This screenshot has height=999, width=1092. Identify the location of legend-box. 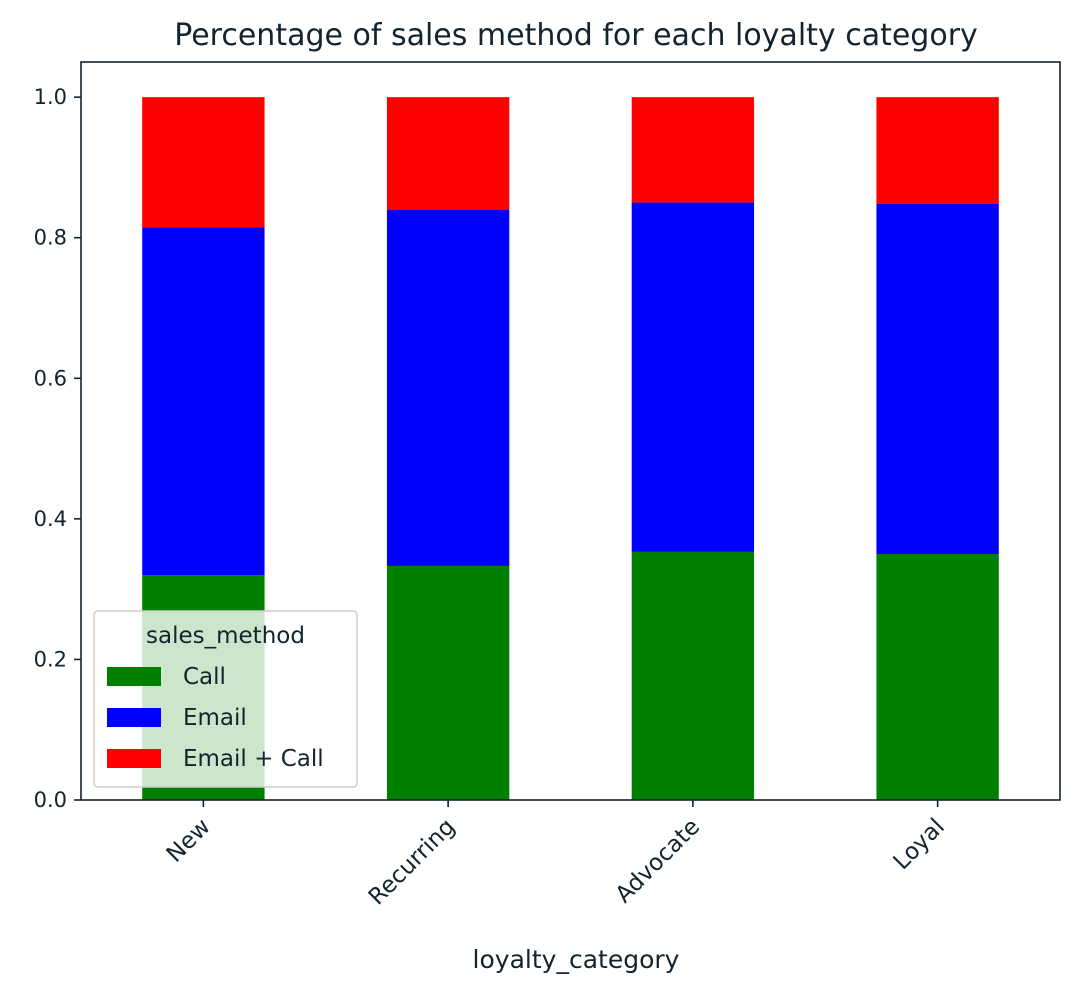
(225, 699).